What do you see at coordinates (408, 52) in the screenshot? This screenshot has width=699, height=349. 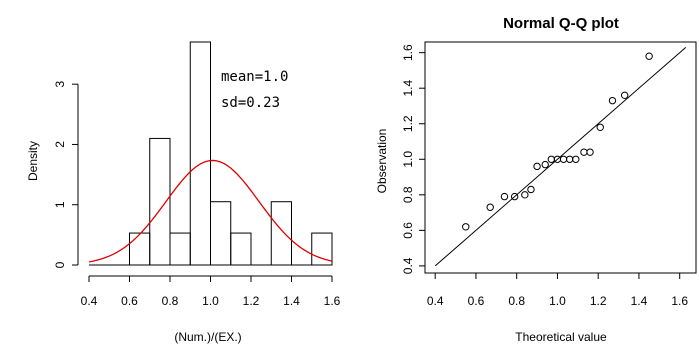 I see `qq-y-tick-label: 1.6` at bounding box center [408, 52].